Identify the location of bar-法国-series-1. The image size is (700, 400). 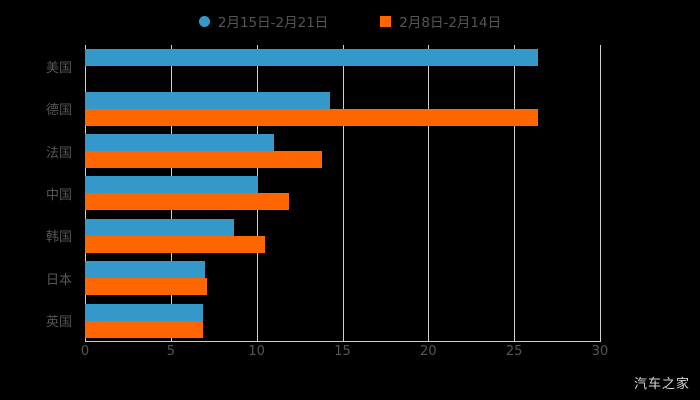
(179, 143).